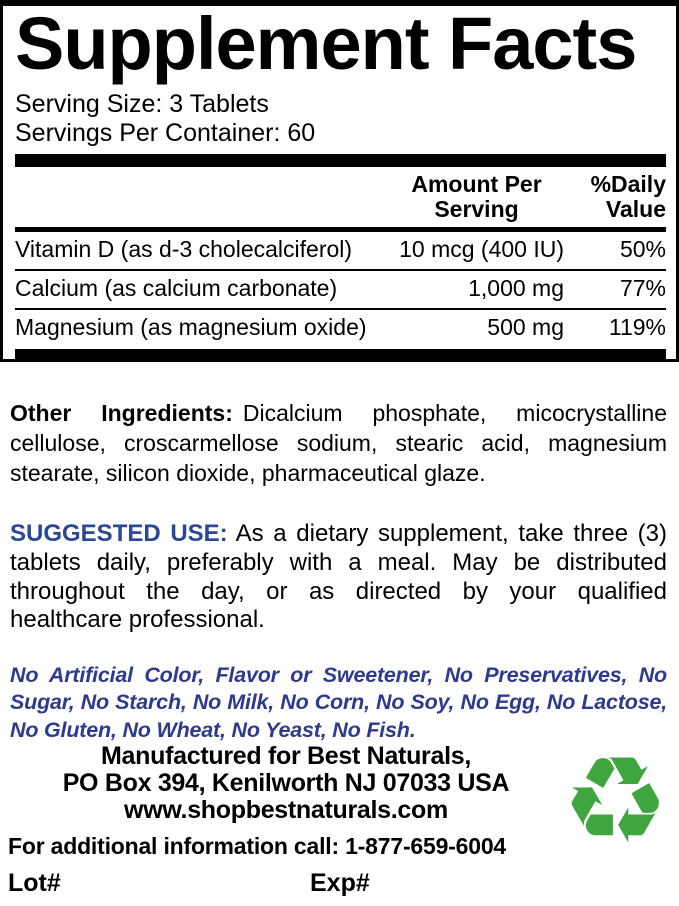  What do you see at coordinates (642, 249) in the screenshot?
I see `nutrient-dv: 50%` at bounding box center [642, 249].